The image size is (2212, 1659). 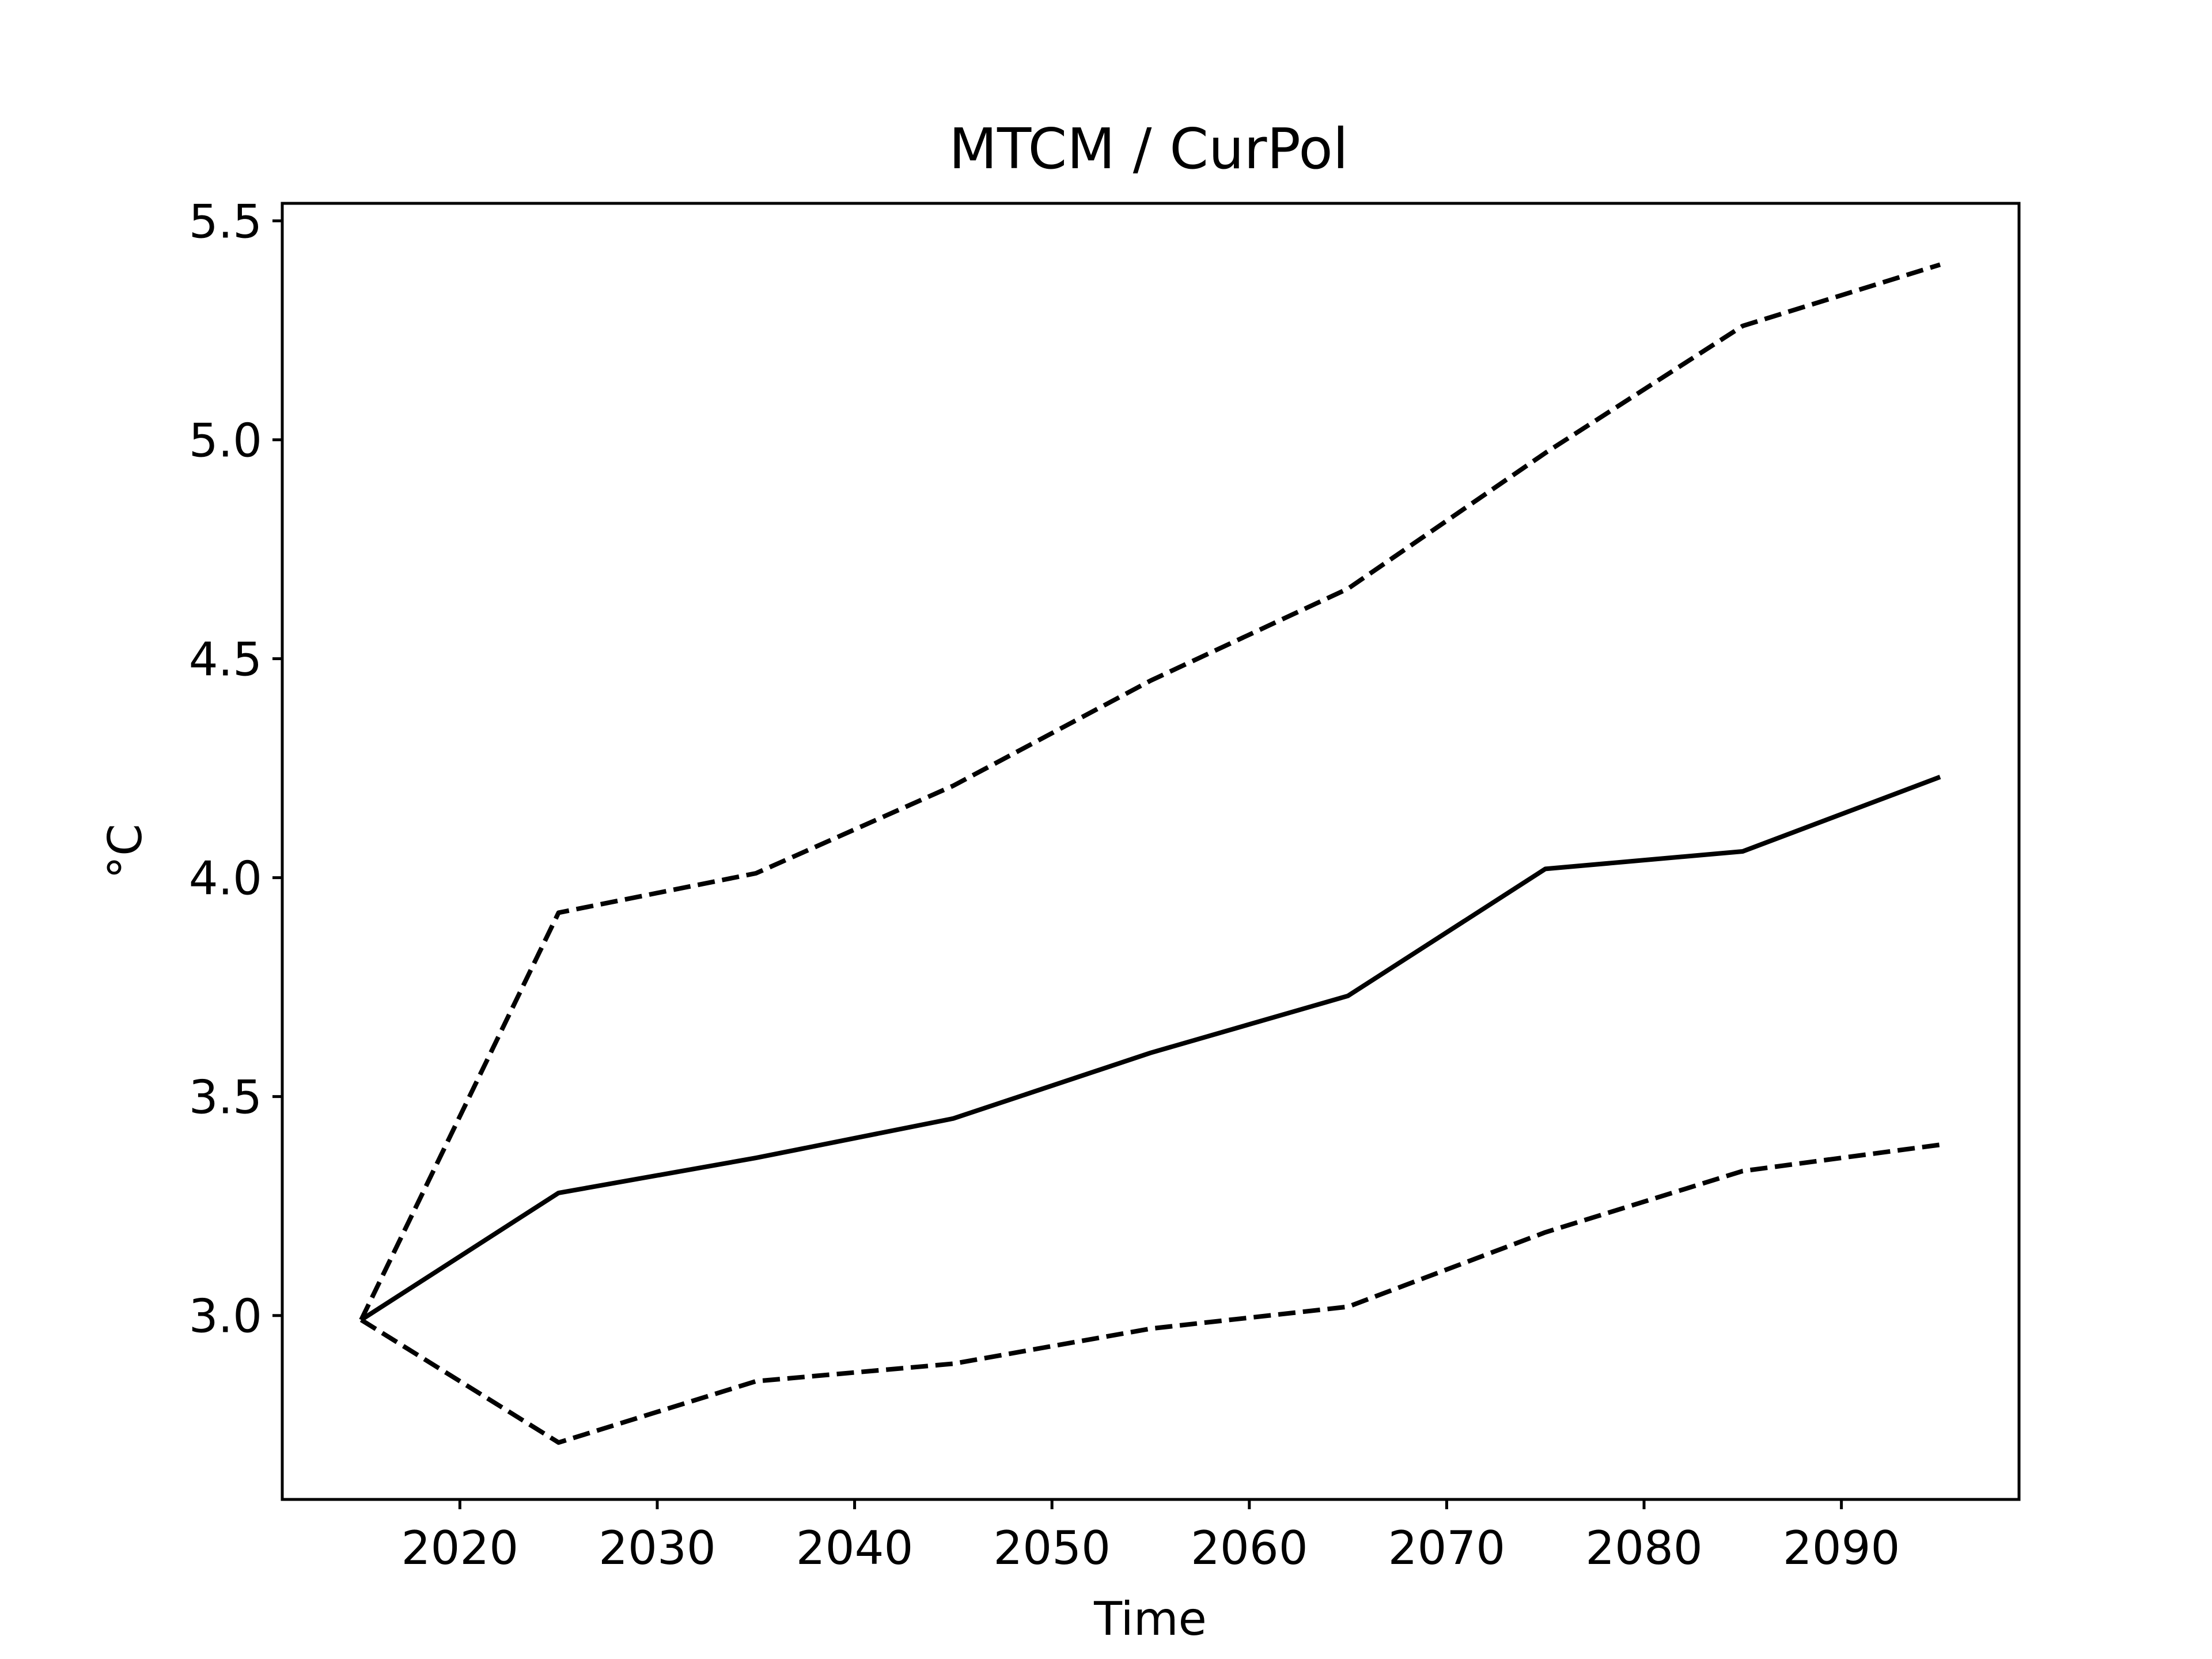 I want to click on x-axis: 2020 2030 2040 2050 2060 2070 2080 2090, so click(x=1151, y=1537).